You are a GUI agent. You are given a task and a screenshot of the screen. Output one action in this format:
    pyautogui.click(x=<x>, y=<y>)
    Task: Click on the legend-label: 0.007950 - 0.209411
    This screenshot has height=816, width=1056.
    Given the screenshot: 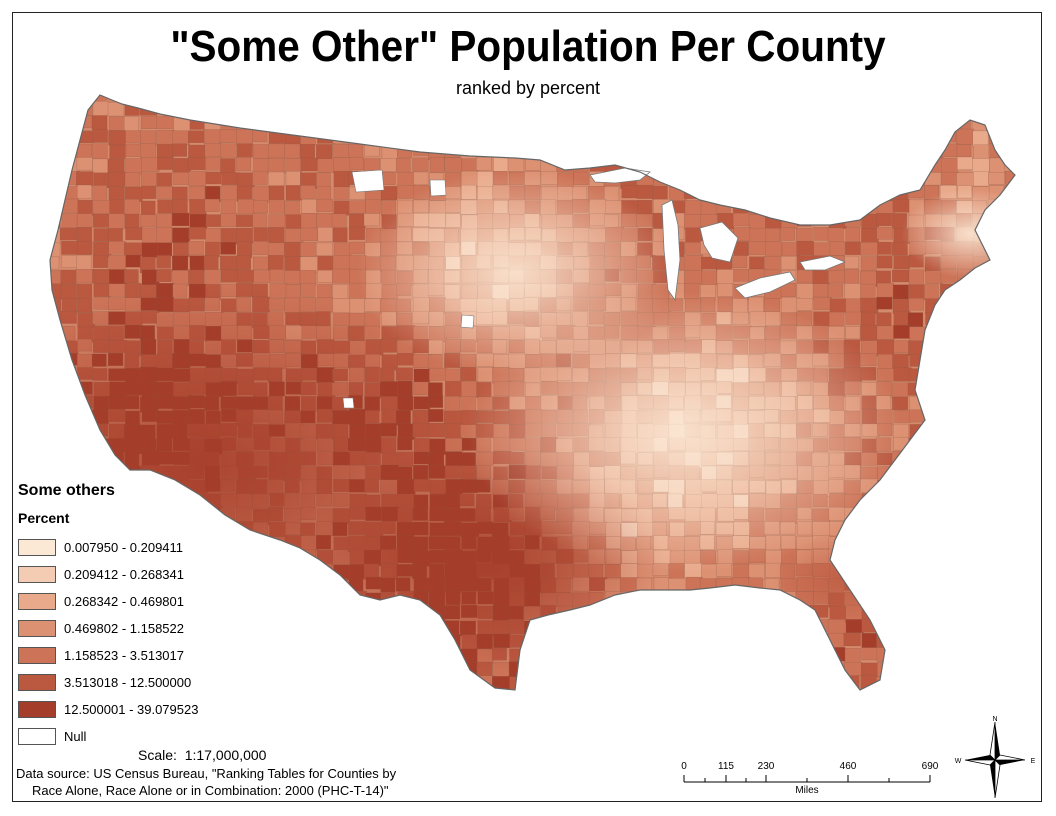 What is the action you would take?
    pyautogui.click(x=124, y=547)
    